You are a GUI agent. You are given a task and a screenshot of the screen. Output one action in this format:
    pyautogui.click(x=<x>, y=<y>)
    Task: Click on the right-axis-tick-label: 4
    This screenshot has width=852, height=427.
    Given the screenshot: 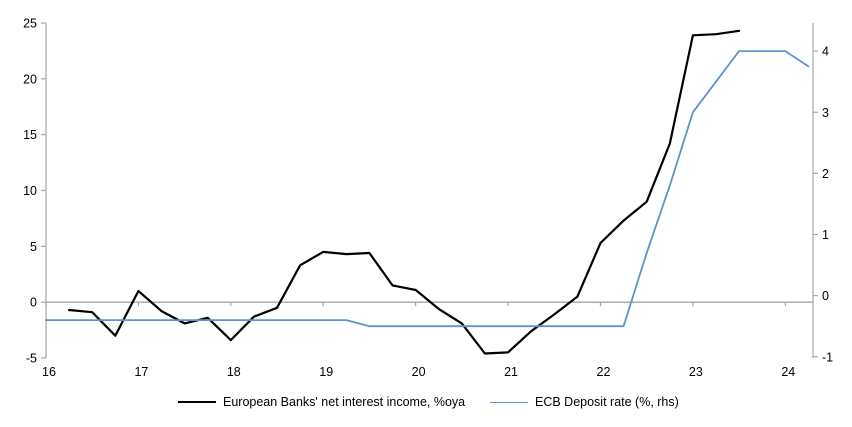 What is the action you would take?
    pyautogui.click(x=825, y=52)
    